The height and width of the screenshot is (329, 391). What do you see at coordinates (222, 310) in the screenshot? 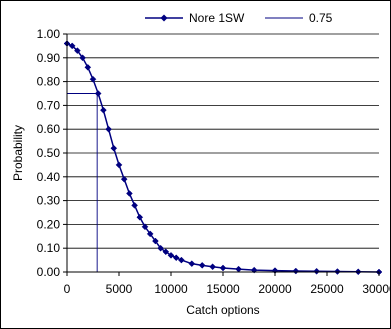
I see `x-axis-title: Catch options` at bounding box center [222, 310].